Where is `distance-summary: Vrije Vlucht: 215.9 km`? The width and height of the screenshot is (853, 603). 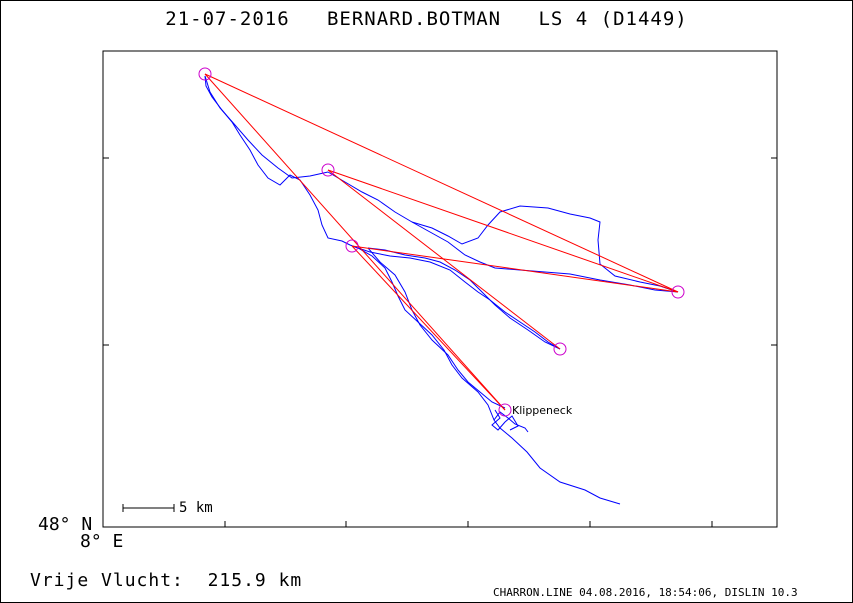 distance-summary: Vrije Vlucht: 215.9 km is located at coordinates (166, 580).